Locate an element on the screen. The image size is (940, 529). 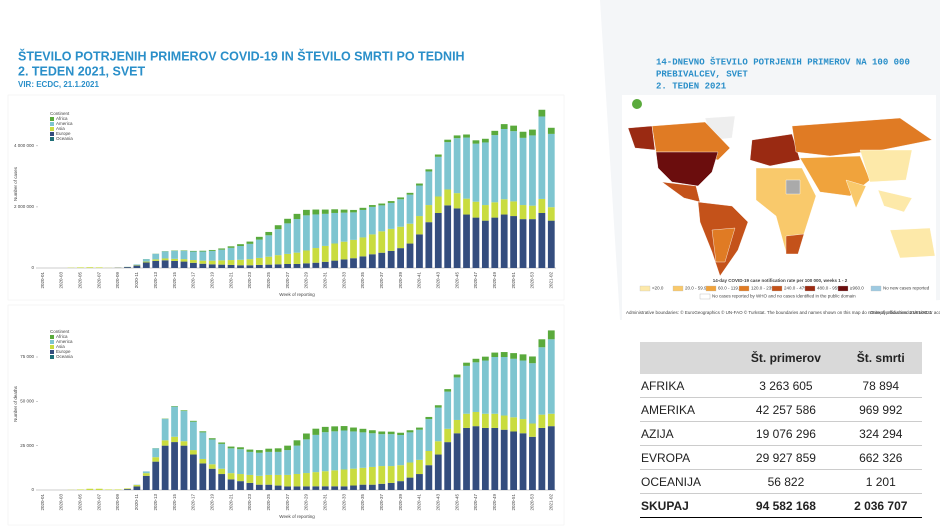
table-row: OCEANIJA 56 822 1 201 is located at coordinates (781, 481).